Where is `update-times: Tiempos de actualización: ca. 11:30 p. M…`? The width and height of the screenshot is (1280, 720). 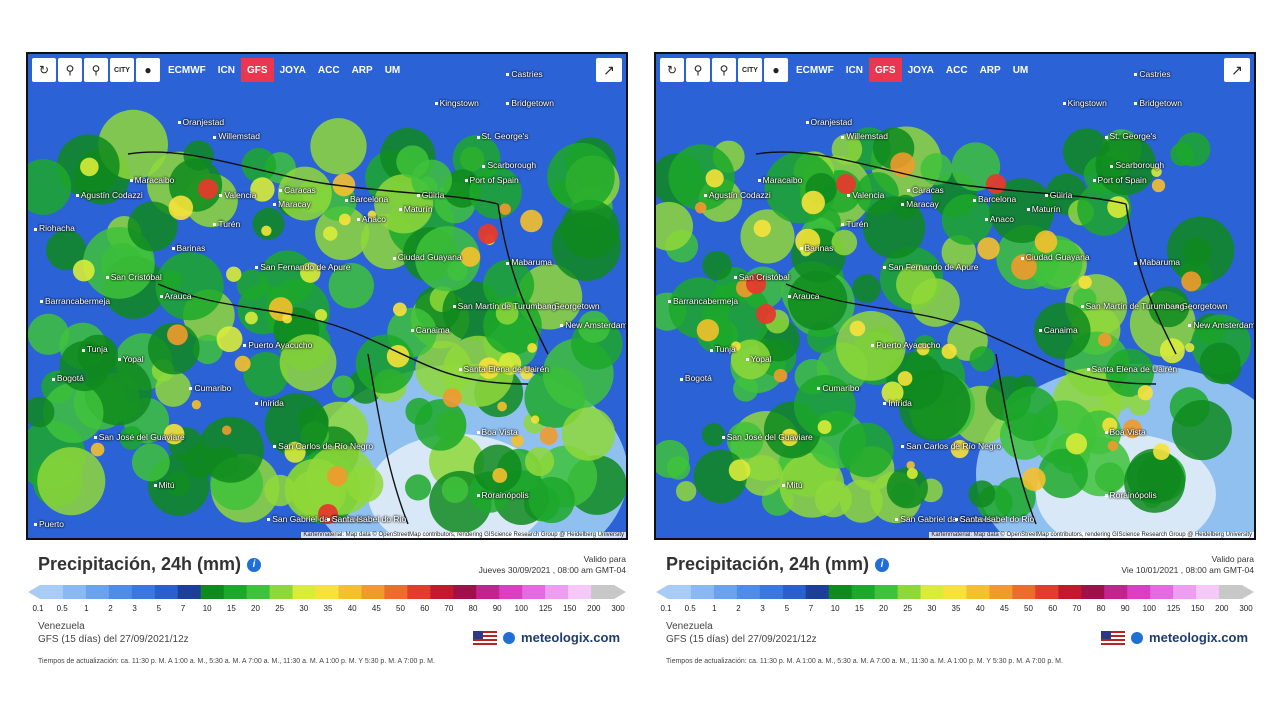
update-times: Tiempos de actualización: ca. 11:30 p. M… is located at coordinates (236, 661).